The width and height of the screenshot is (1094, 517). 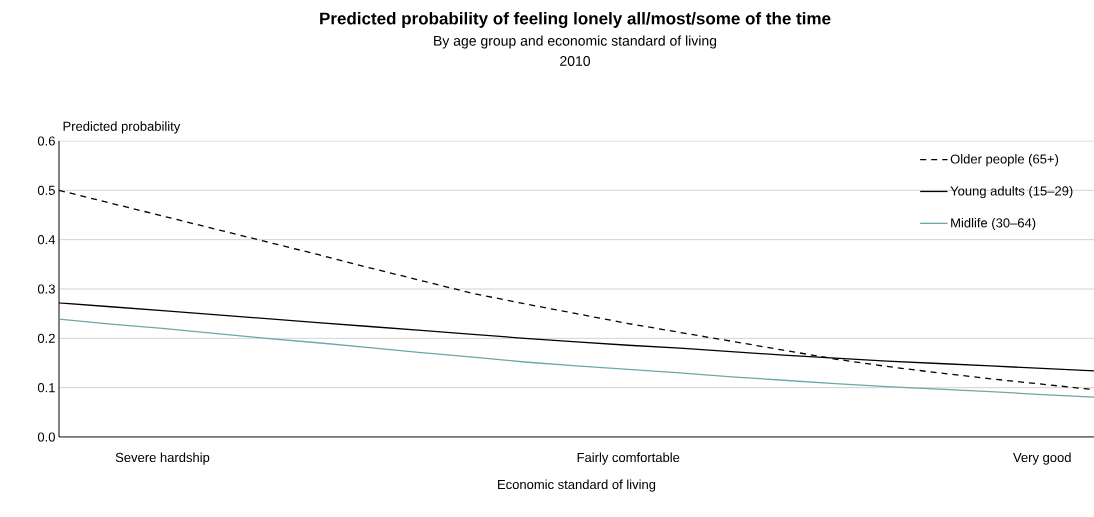 I want to click on line-series, so click(x=576, y=358).